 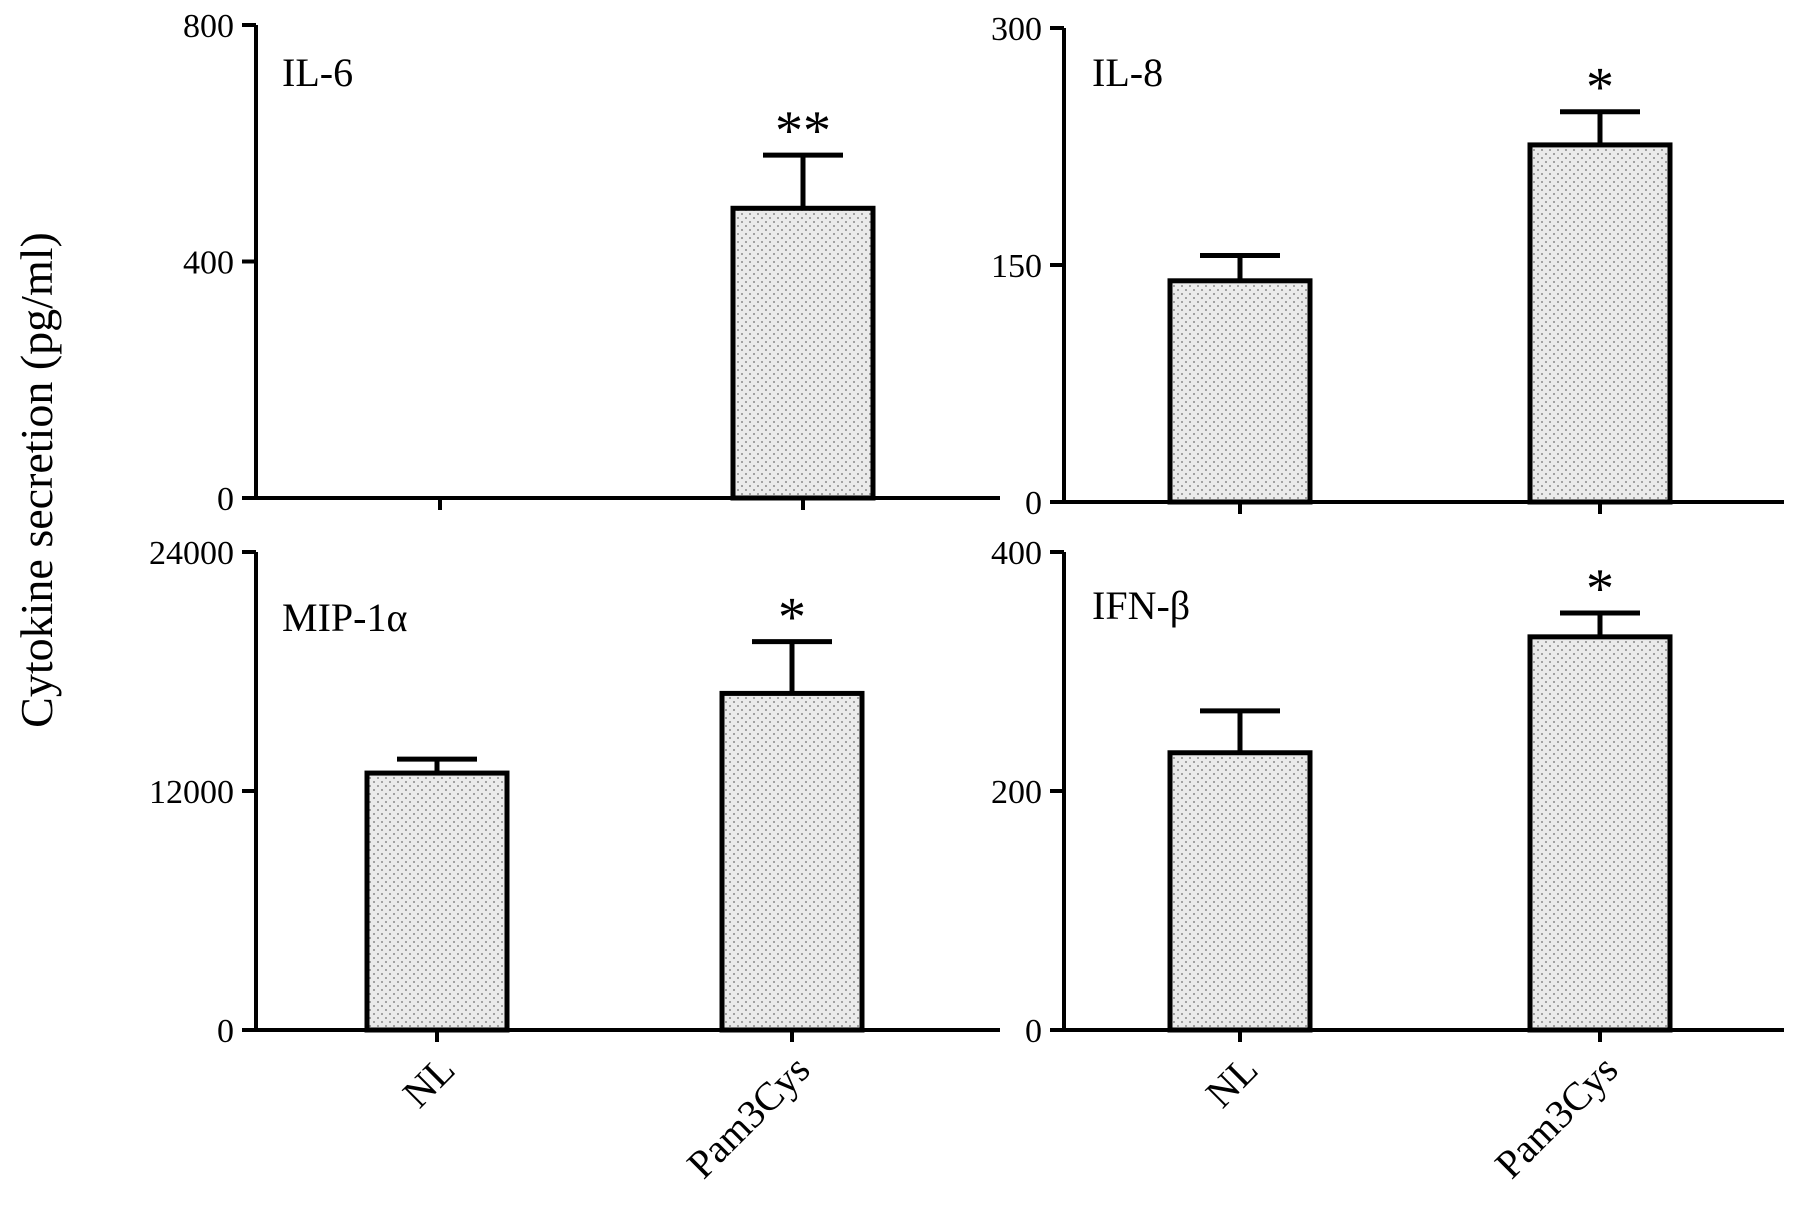 I want to click on y-tick-label-mip-1a-12000: 12000, so click(x=191, y=792).